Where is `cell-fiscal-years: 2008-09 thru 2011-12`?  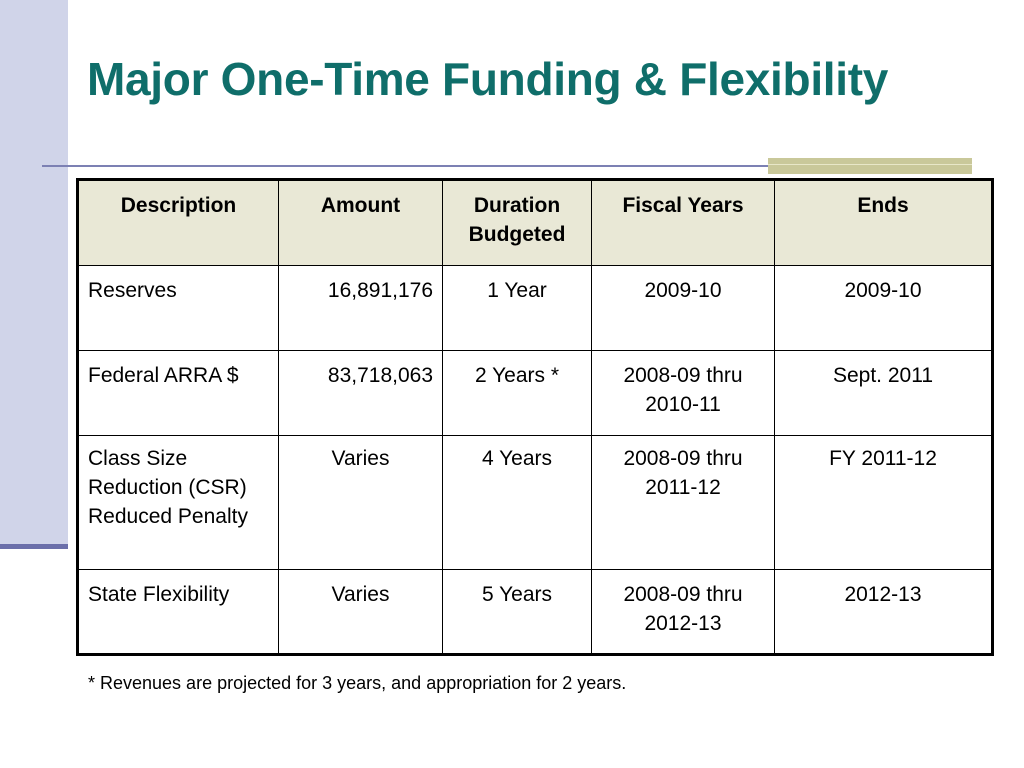
cell-fiscal-years: 2008-09 thru 2011-12 is located at coordinates (683, 502).